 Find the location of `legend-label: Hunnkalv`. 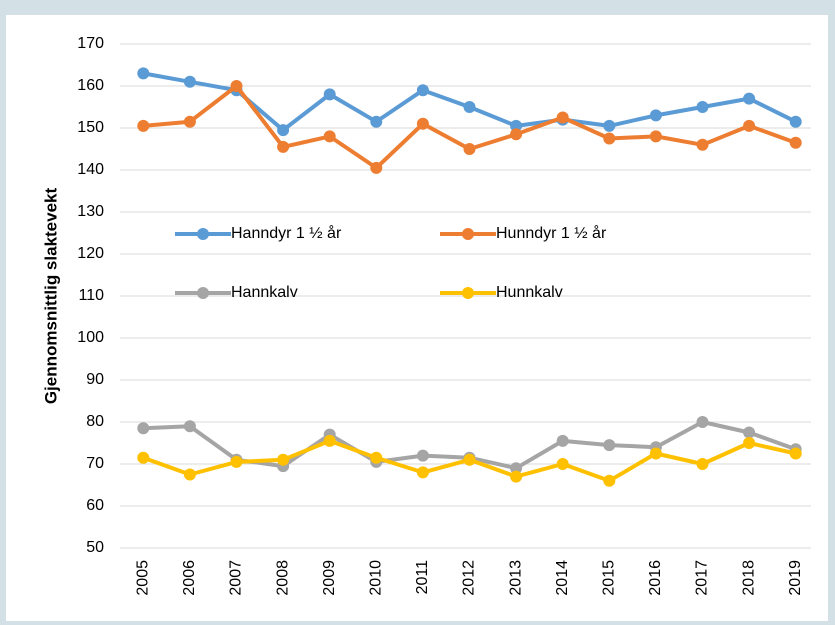

legend-label: Hunnkalv is located at coordinates (529, 292).